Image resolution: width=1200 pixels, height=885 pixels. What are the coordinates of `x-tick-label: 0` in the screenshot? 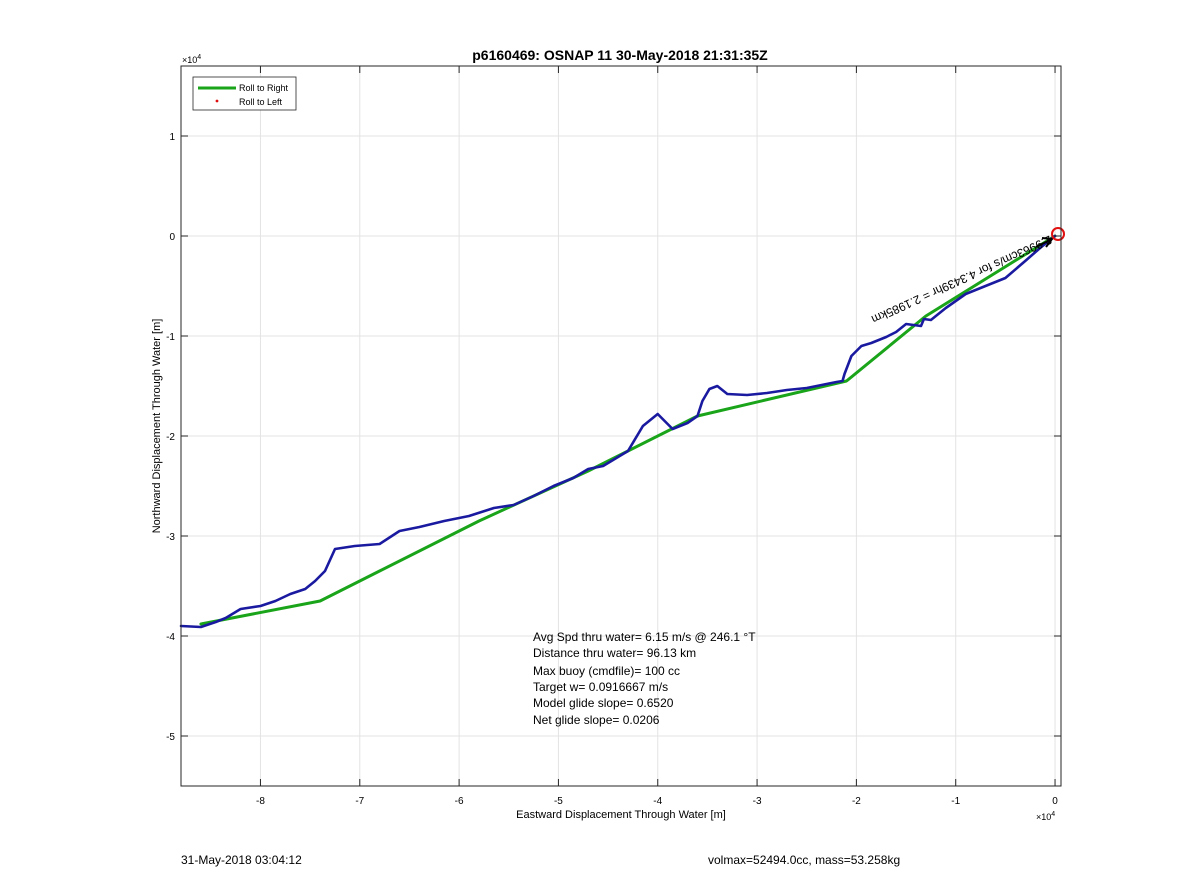 It's located at (1055, 801).